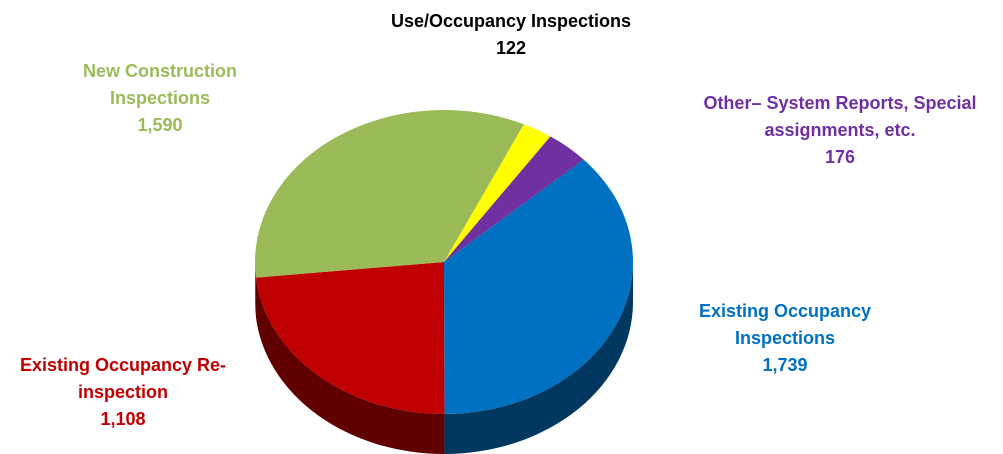 The width and height of the screenshot is (1003, 454). I want to click on category-label: Existing Occupancy Re-inspection, so click(123, 378).